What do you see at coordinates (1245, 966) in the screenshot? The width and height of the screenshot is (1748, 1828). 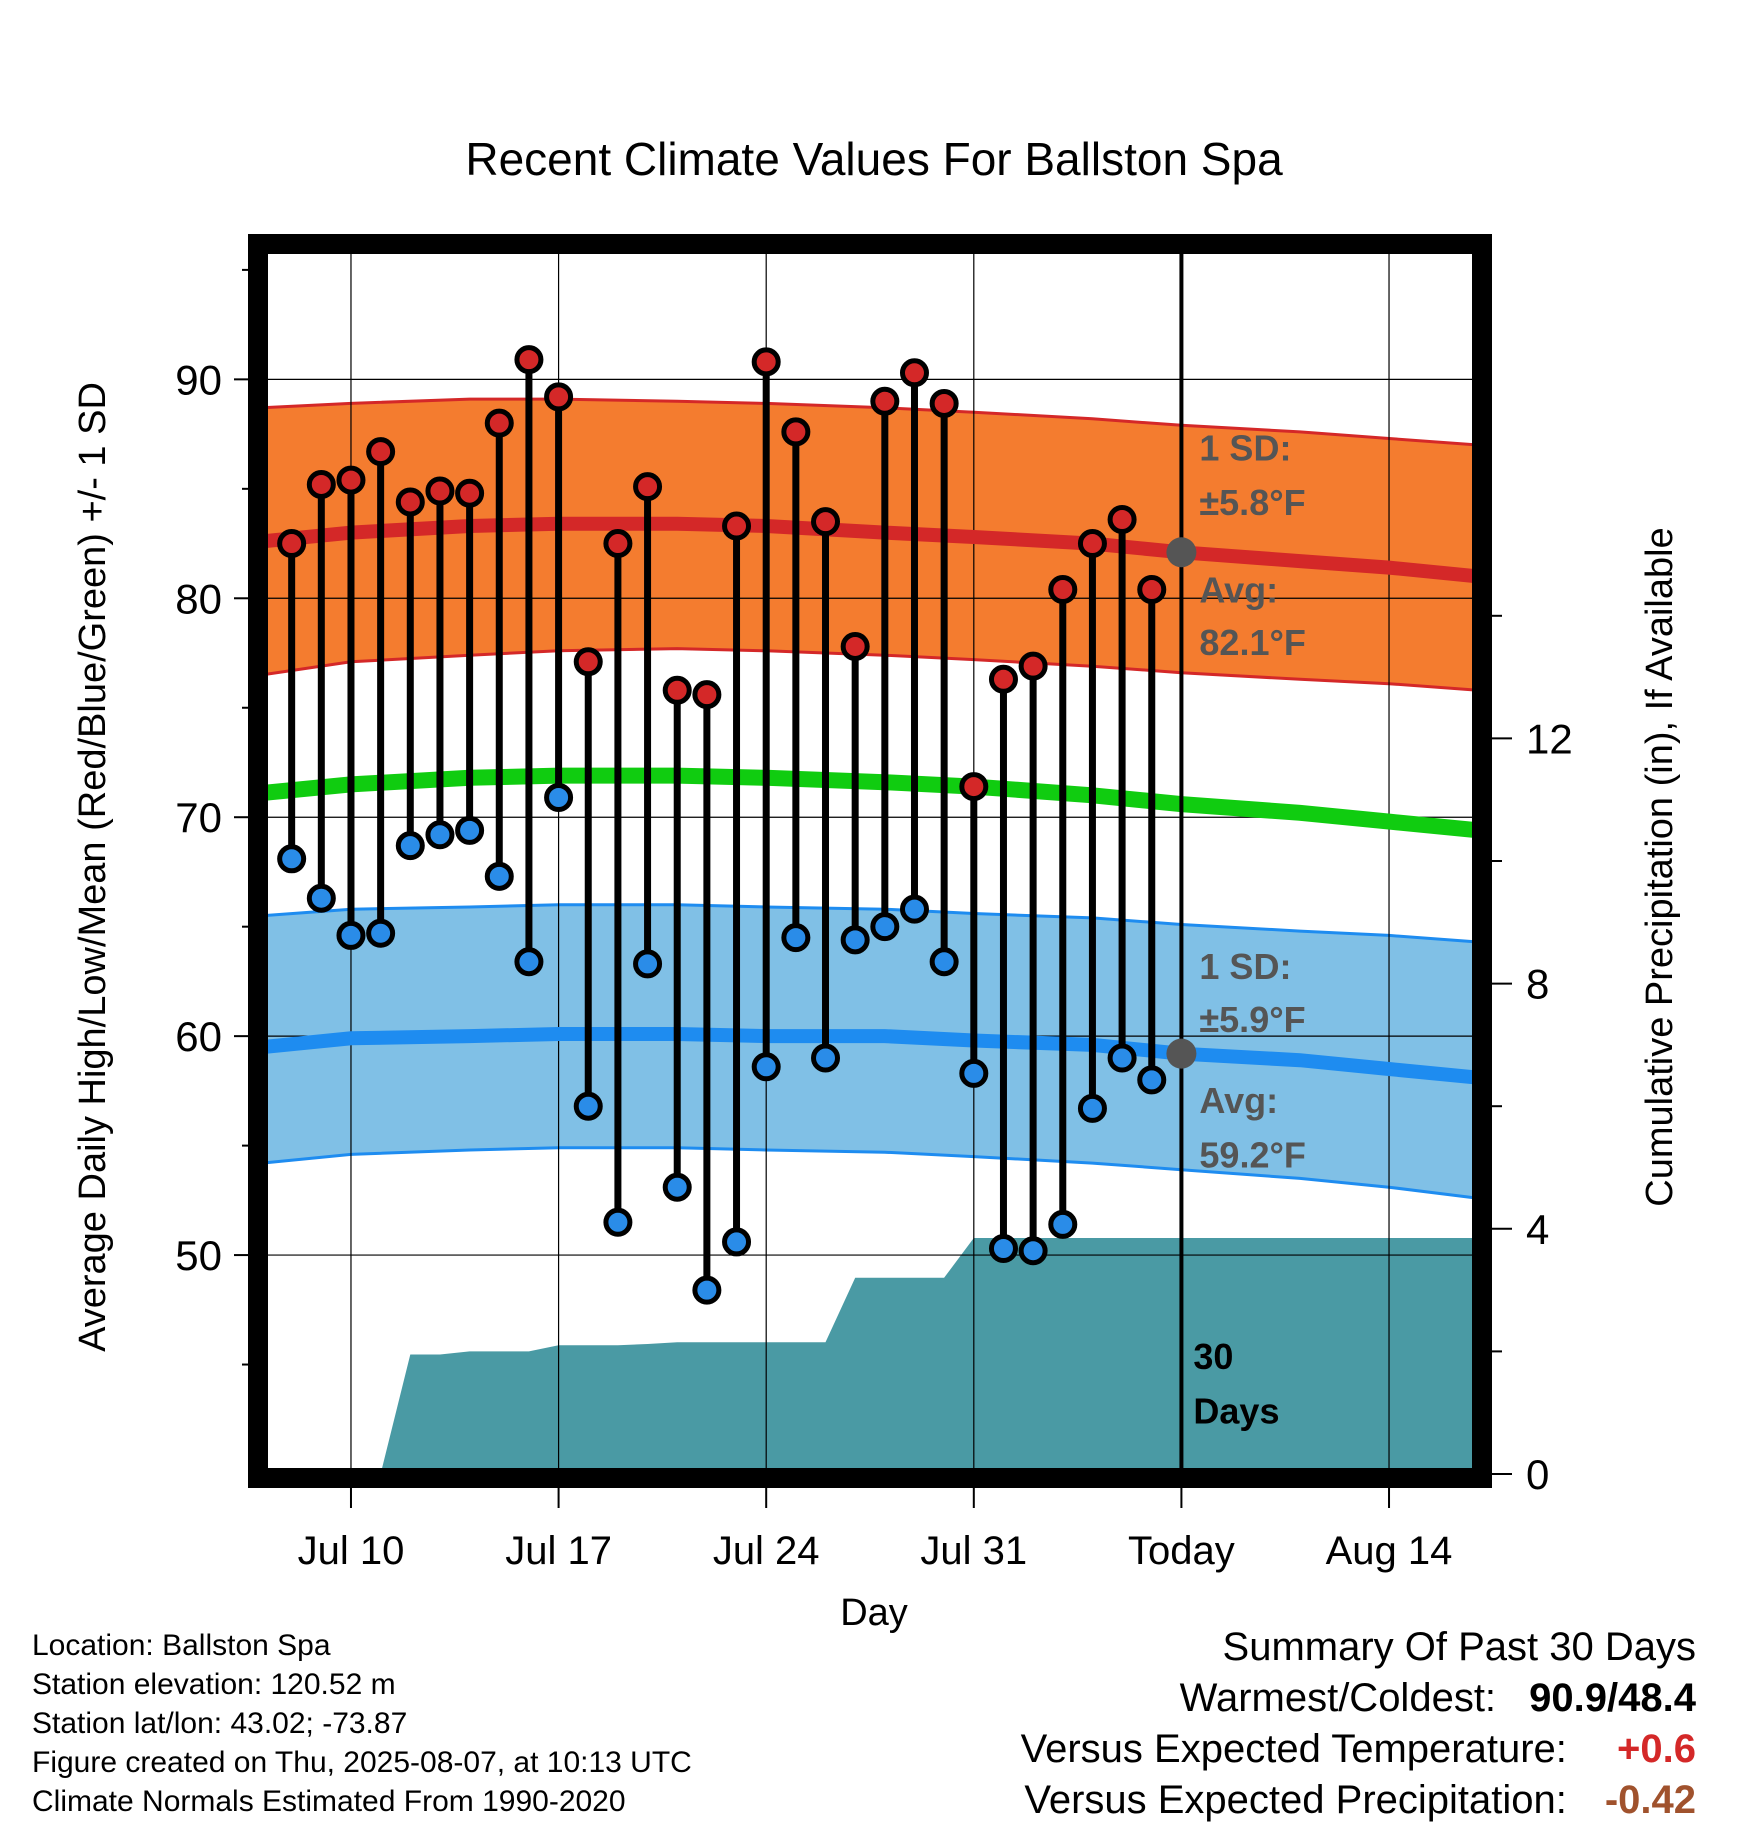 I see `low-sd-label: 1 SD:` at bounding box center [1245, 966].